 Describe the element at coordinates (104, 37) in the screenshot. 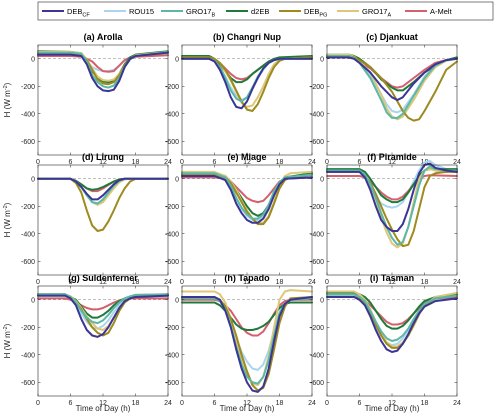

I see `panel-title: (a) Arolla` at that location.